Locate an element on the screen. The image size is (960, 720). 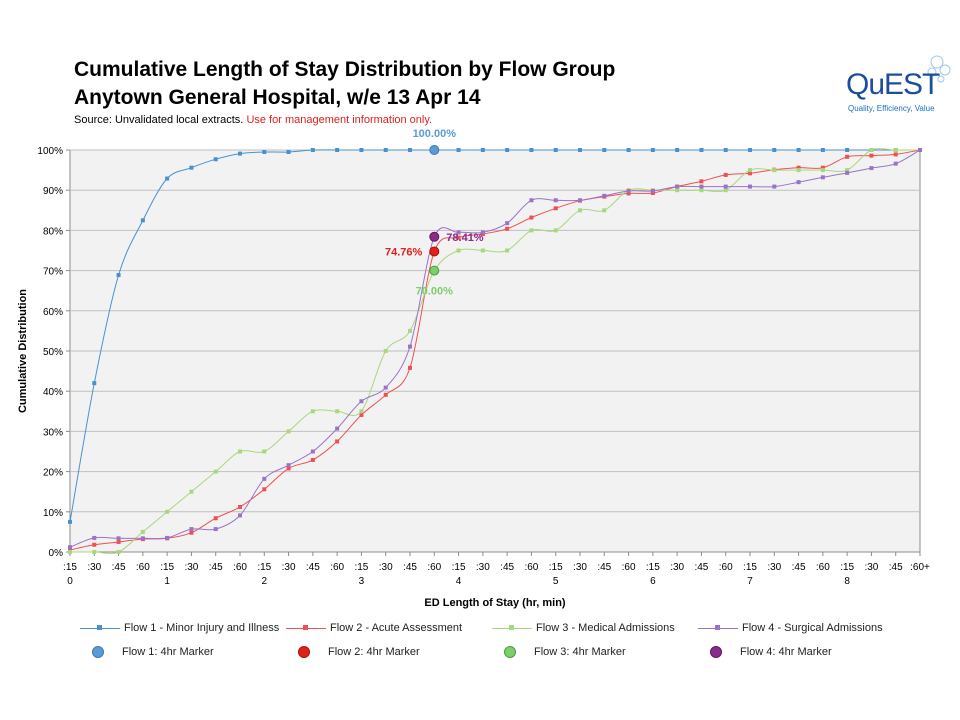
logo-tagline: Quality, Efficiency, Value is located at coordinates (891, 108).